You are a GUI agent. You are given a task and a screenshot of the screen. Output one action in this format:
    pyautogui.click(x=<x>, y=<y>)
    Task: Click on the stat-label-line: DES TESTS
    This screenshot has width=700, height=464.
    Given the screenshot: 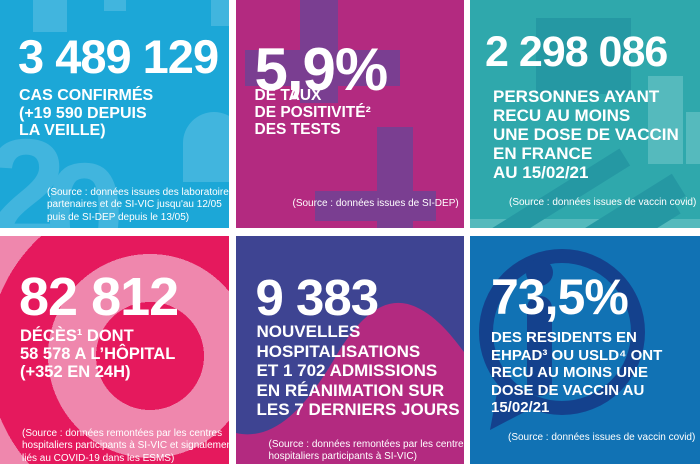 What is the action you would take?
    pyautogui.click(x=297, y=129)
    